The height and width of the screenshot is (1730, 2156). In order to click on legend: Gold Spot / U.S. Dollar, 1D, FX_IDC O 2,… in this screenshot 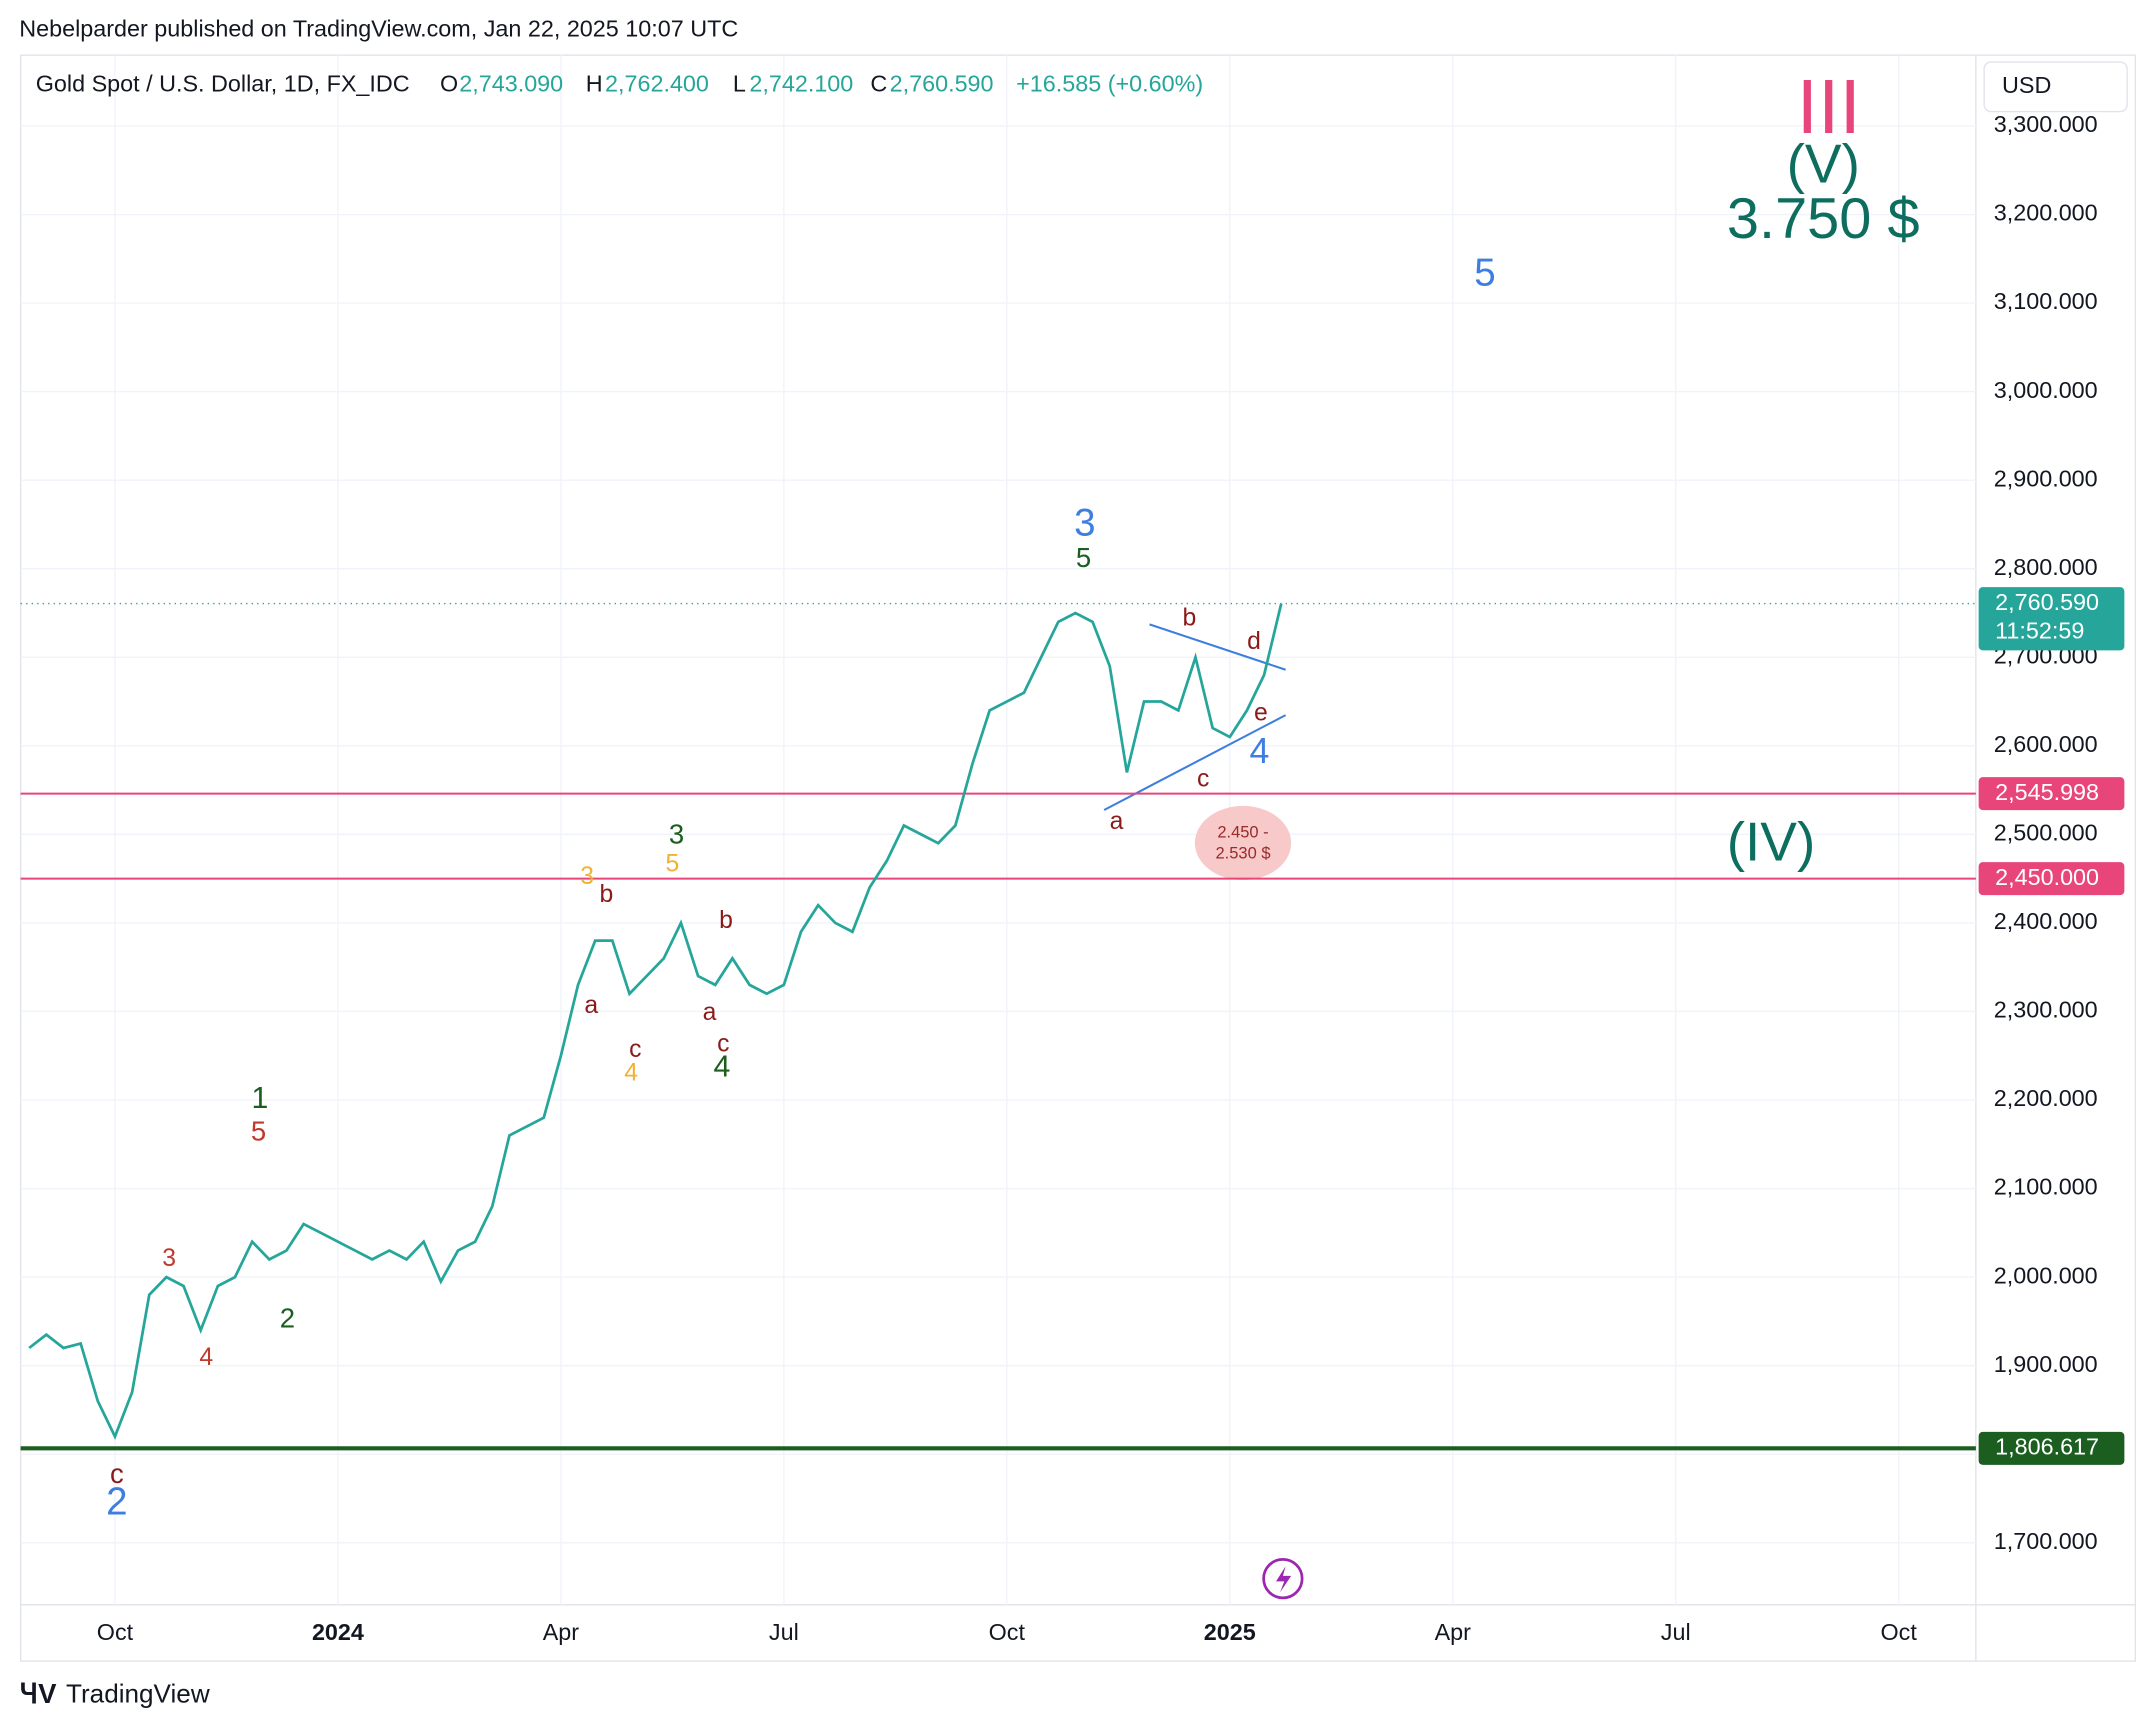, I will do `click(619, 84)`.